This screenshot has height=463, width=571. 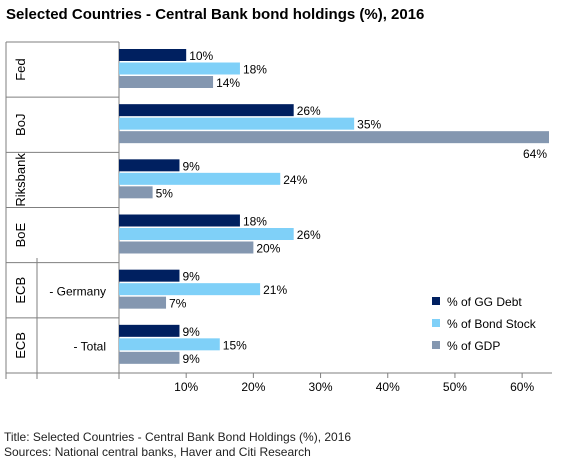 I want to click on category-sublabel: - Germany, so click(x=77, y=291).